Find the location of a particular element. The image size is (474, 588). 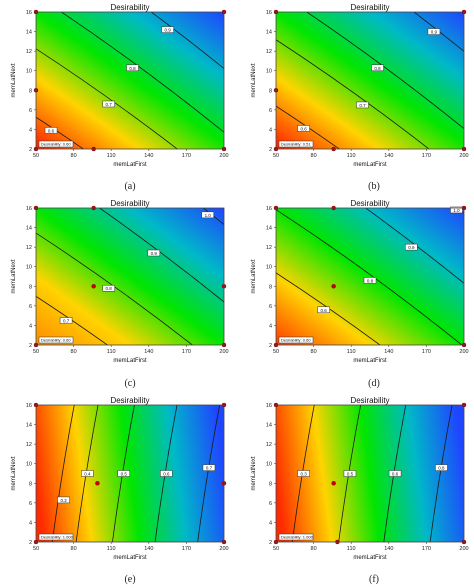

plot-frame is located at coordinates (370, 473).